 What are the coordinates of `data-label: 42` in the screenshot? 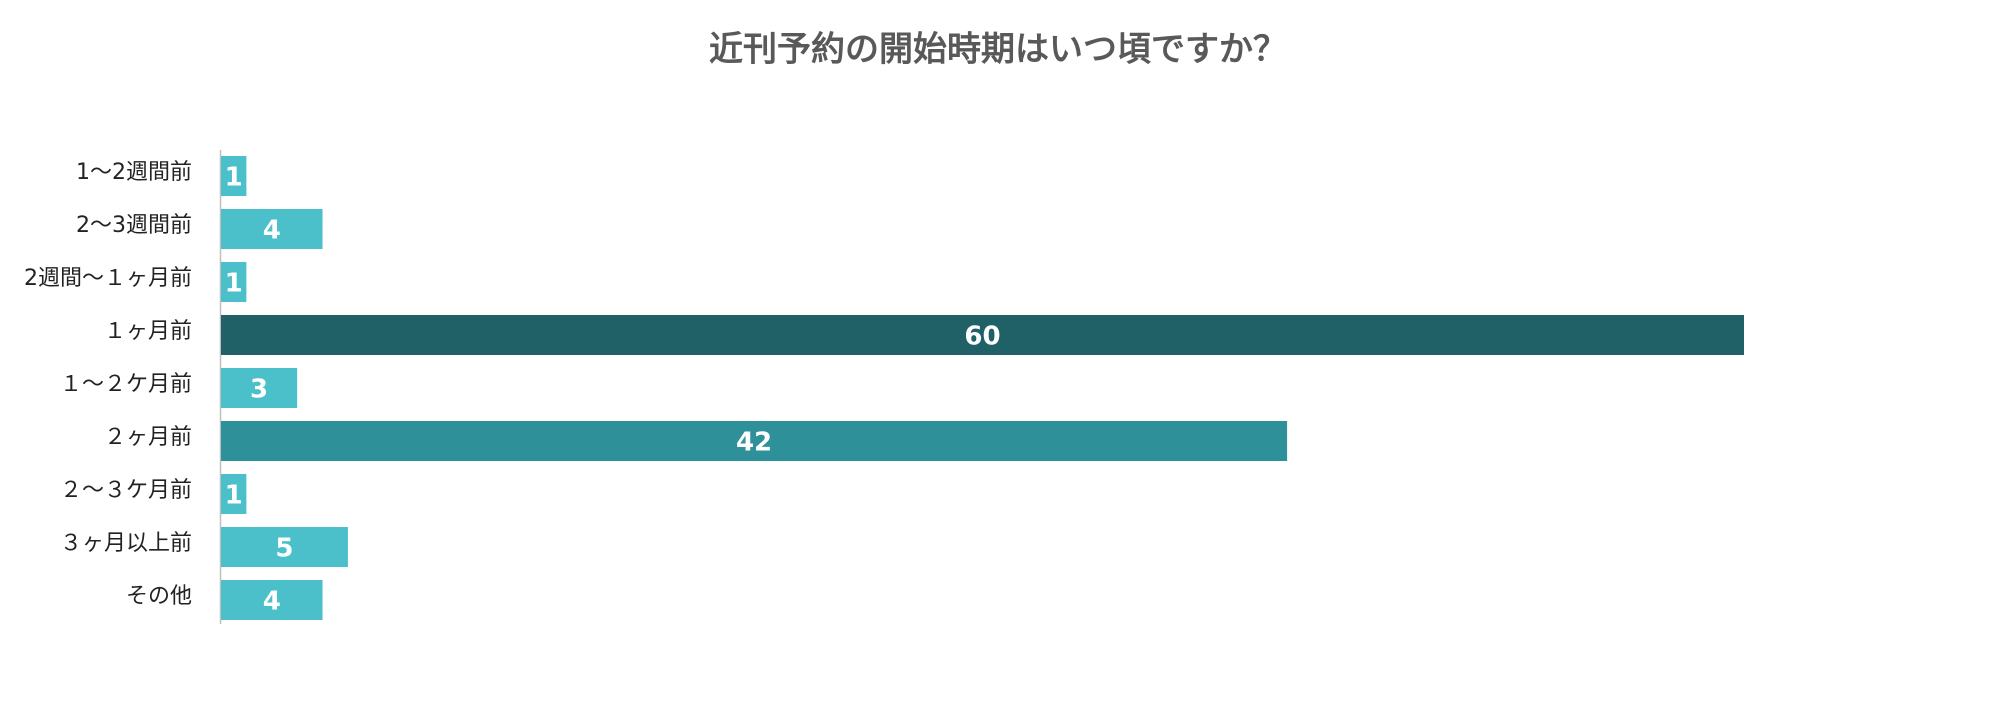 It's located at (754, 443).